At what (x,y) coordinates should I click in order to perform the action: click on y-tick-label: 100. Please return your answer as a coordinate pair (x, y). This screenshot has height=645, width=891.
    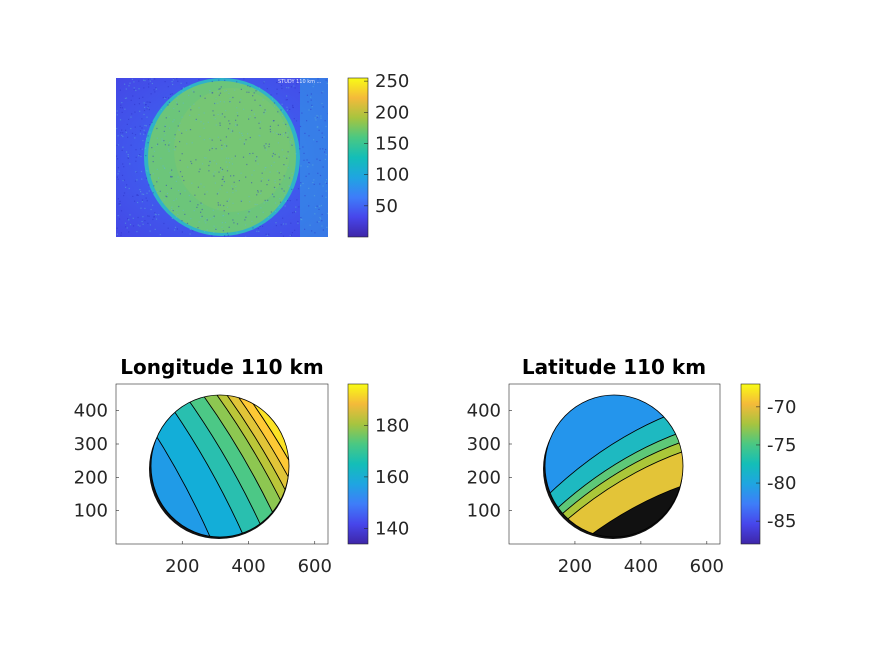
    Looking at the image, I should click on (91, 511).